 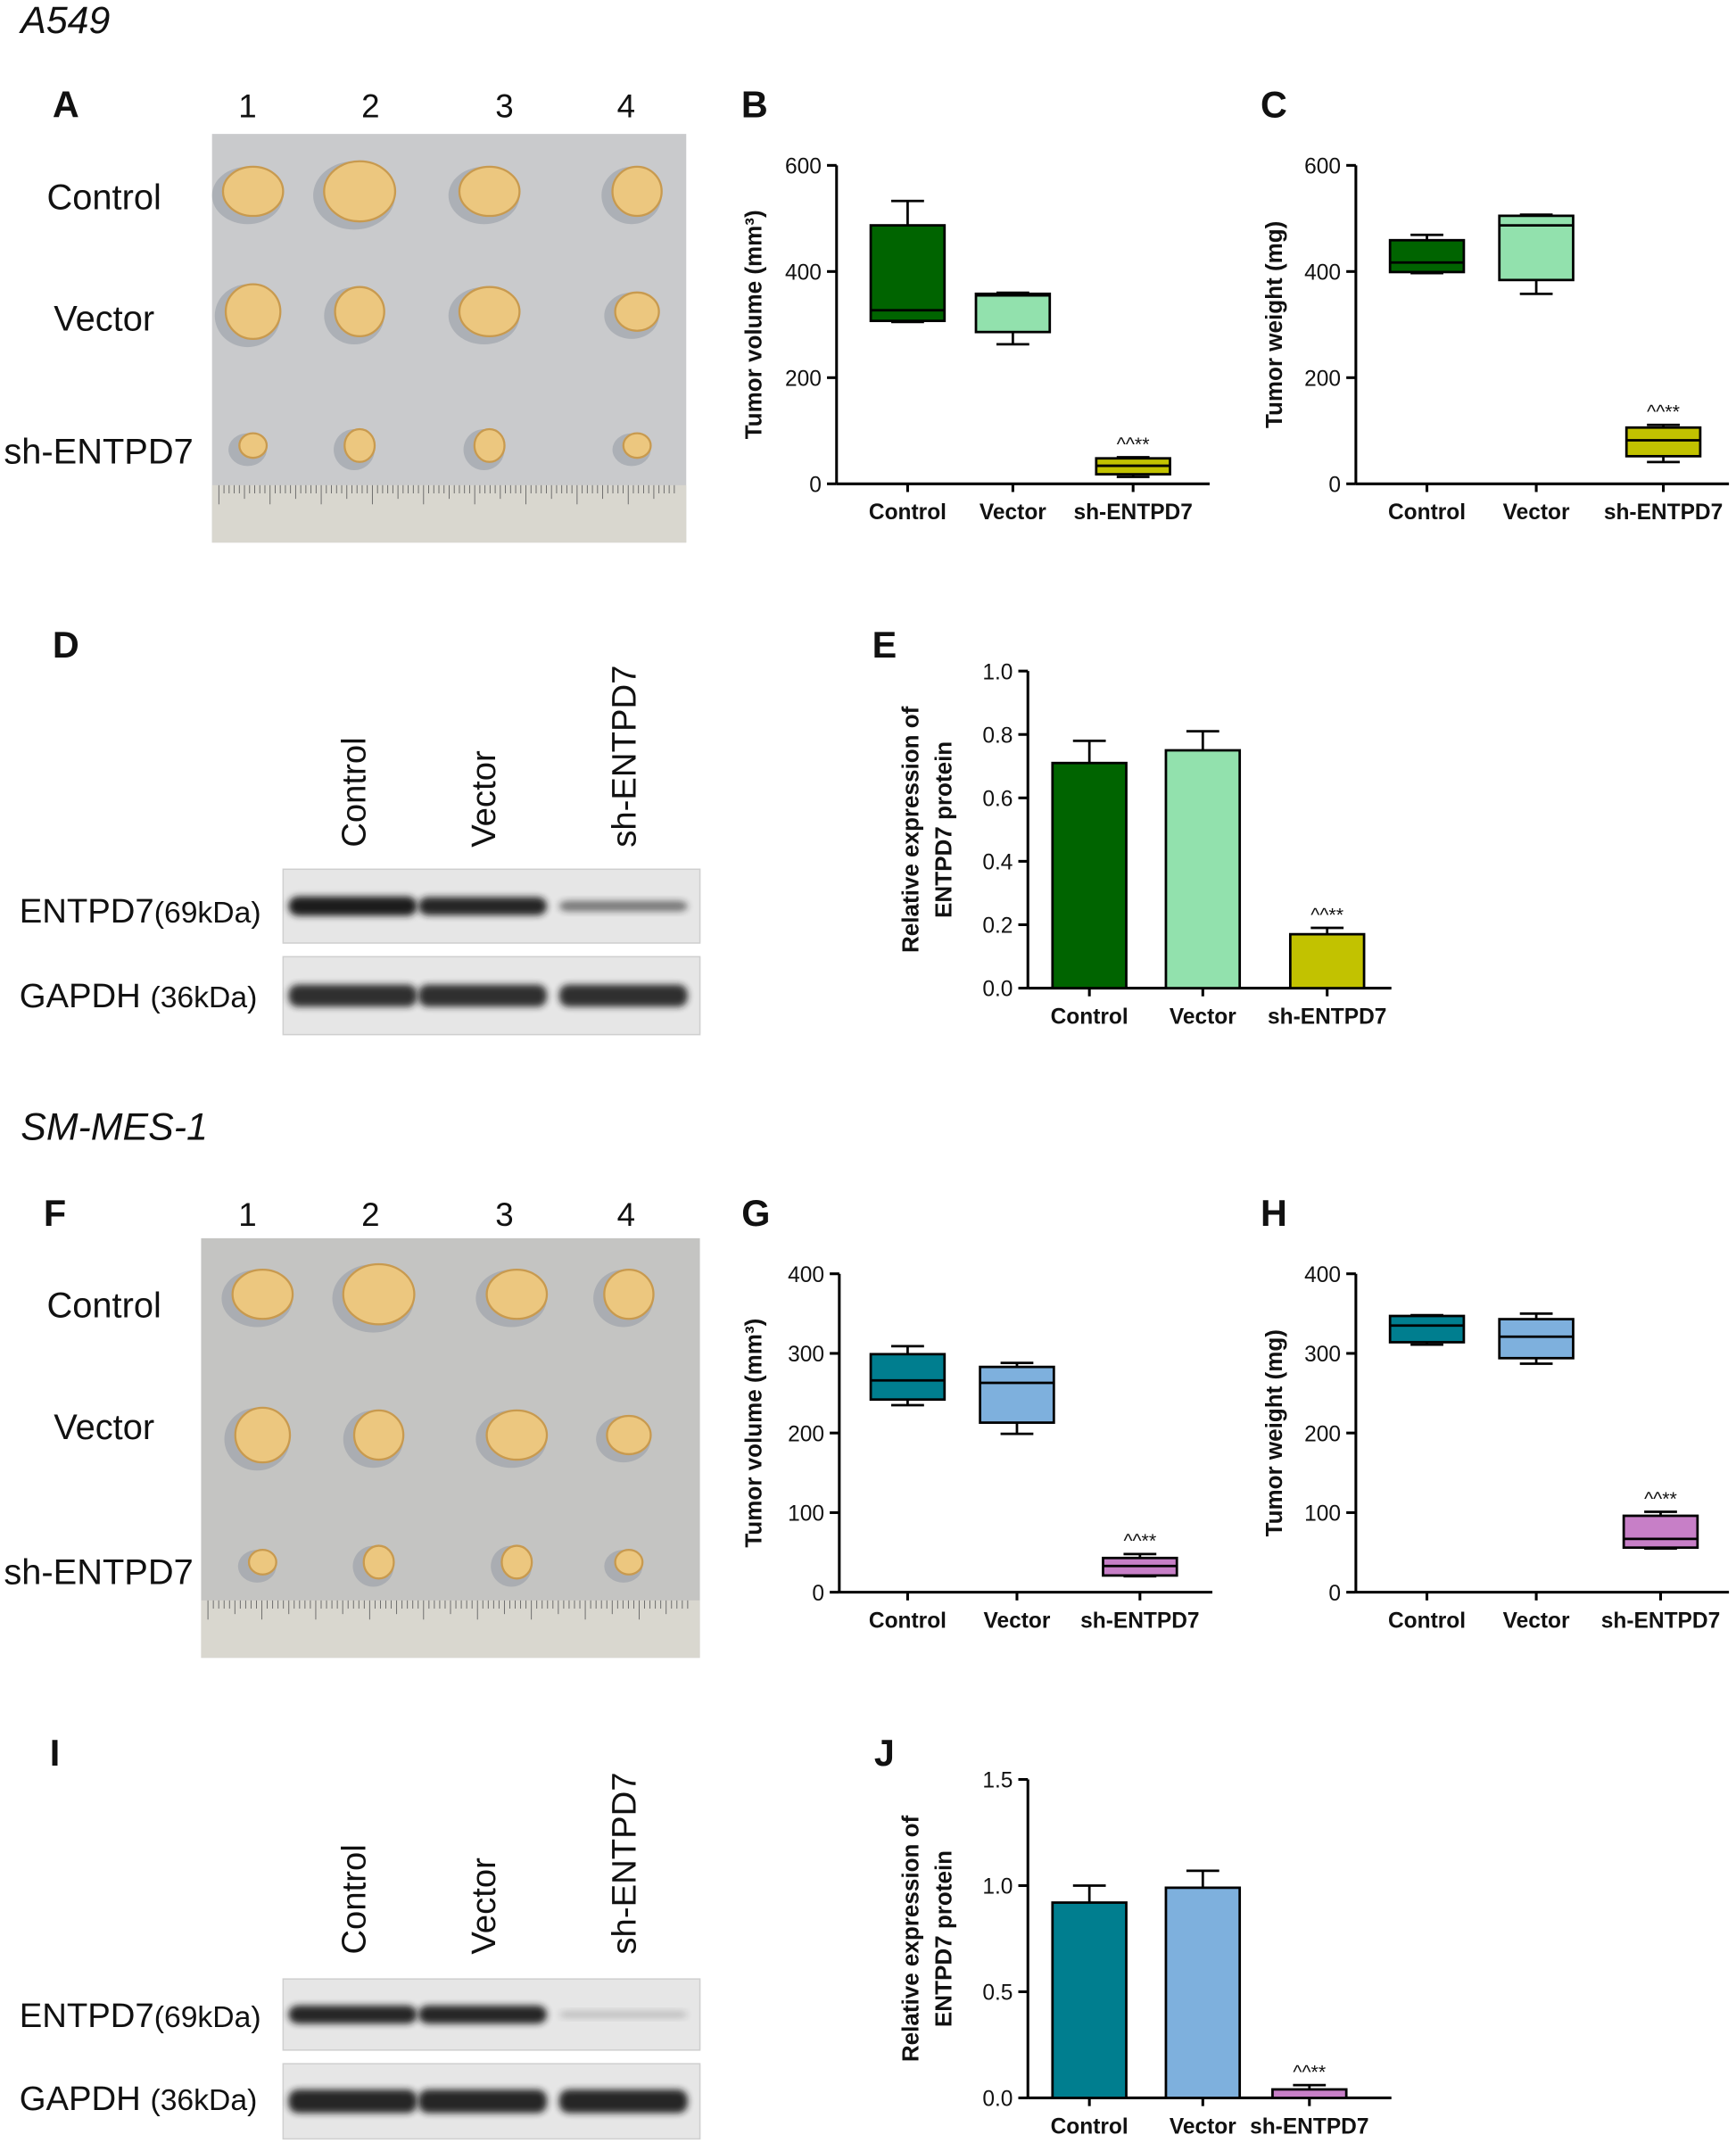 I want to click on y-axis-label: Relative expression of, so click(x=910, y=1938).